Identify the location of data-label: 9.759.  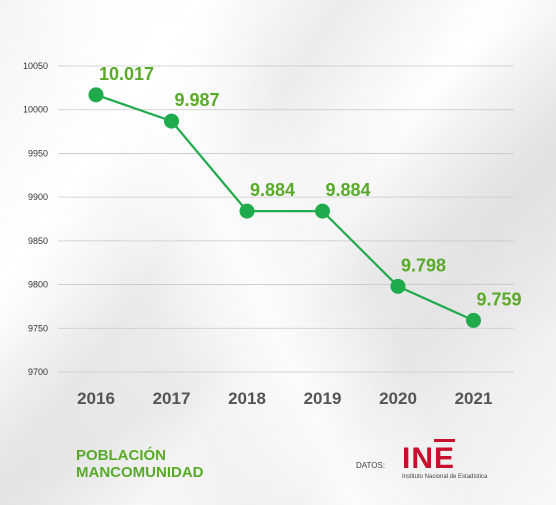
(499, 299).